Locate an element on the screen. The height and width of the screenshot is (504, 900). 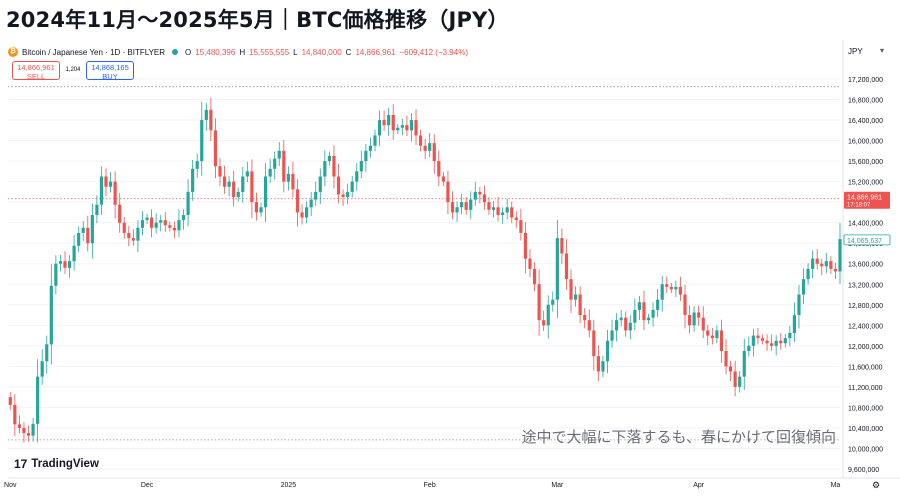
y-tick-label: 15,600,000 is located at coordinates (865, 162).